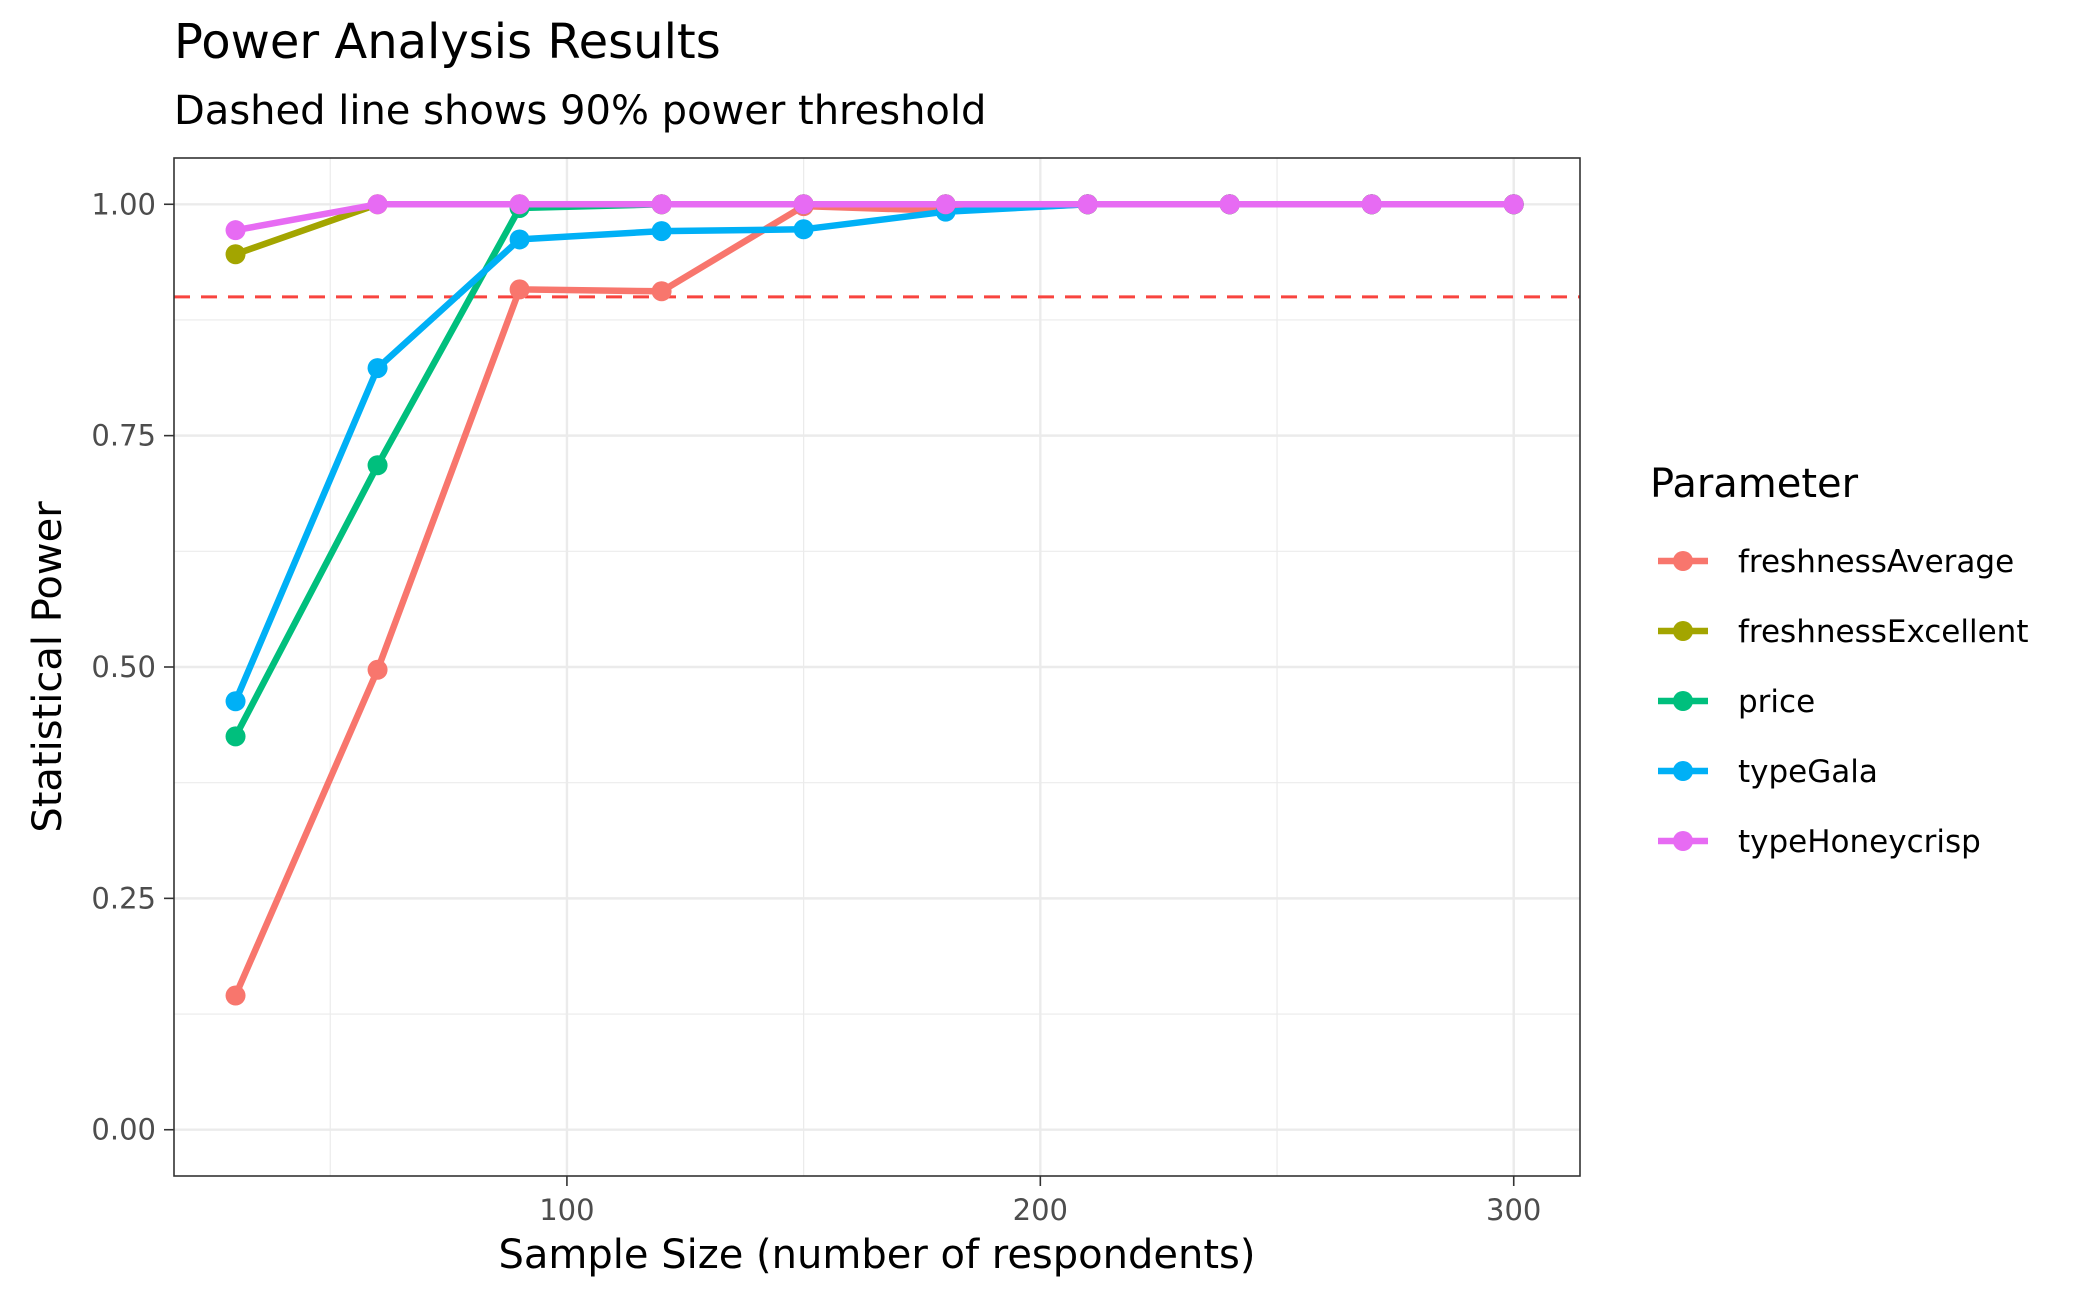 This screenshot has width=2100, height=1297. What do you see at coordinates (877, 1255) in the screenshot?
I see `x-axis-title: Sample Size (number of respondents)` at bounding box center [877, 1255].